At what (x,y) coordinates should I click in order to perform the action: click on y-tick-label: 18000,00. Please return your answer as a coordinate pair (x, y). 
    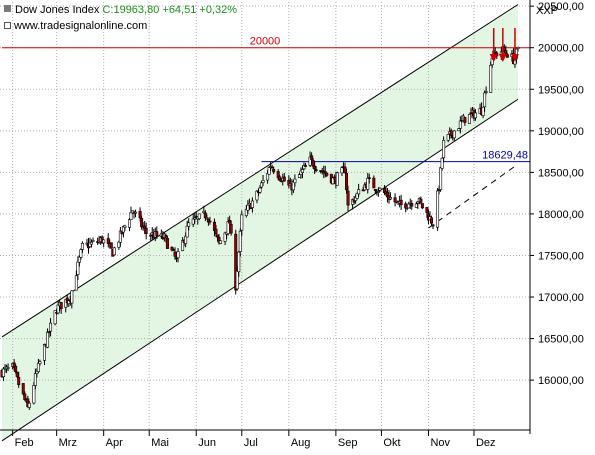
    Looking at the image, I should click on (561, 215).